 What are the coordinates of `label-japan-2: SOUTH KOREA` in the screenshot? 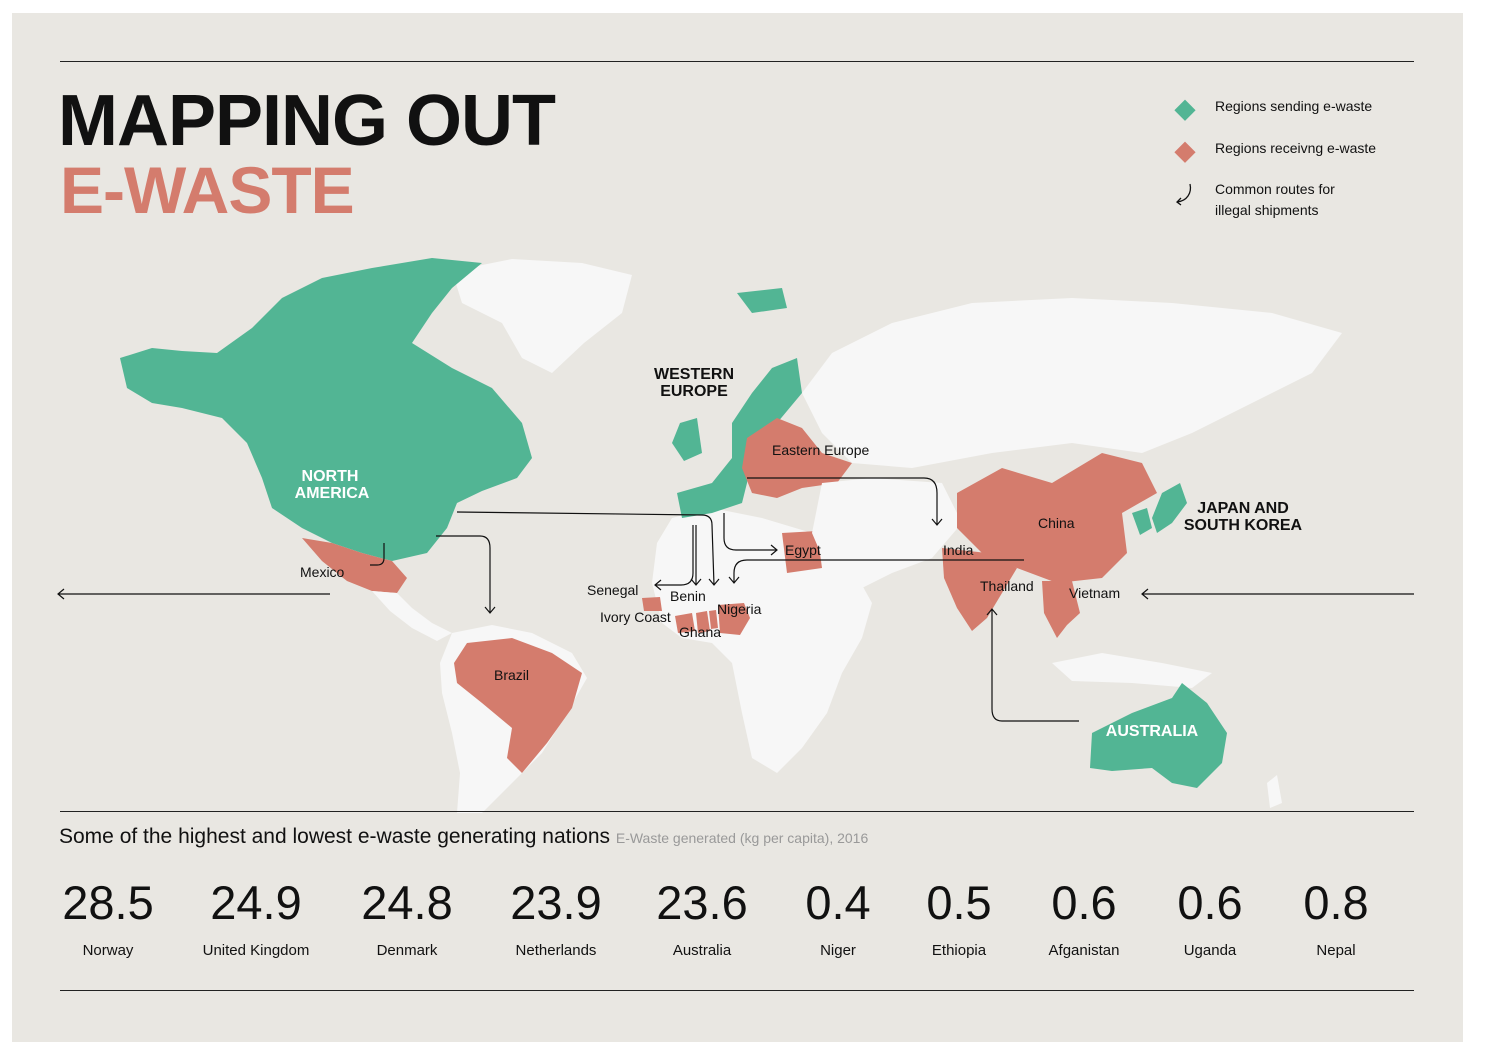 It's located at (1243, 525).